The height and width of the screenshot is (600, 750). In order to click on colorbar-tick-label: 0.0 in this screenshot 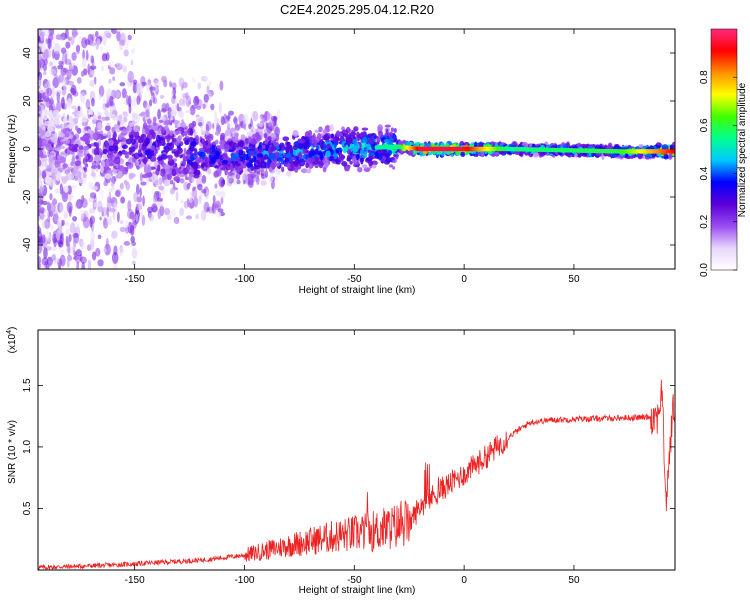, I will do `click(704, 270)`.